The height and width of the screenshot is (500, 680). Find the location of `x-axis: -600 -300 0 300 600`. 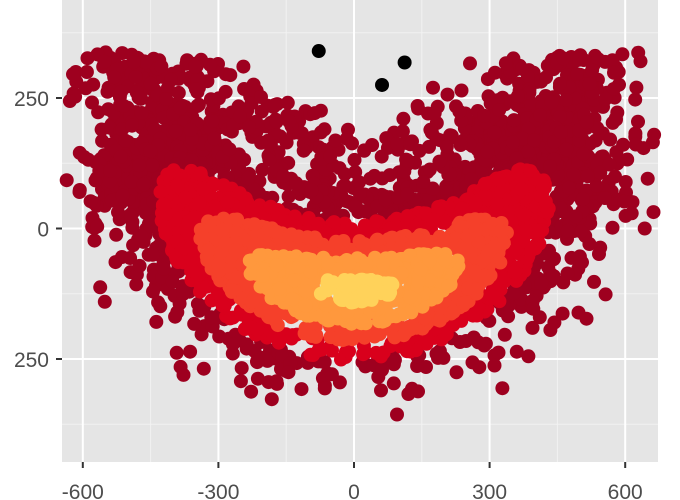

x-axis: -600 -300 0 300 600 is located at coordinates (352, 481).